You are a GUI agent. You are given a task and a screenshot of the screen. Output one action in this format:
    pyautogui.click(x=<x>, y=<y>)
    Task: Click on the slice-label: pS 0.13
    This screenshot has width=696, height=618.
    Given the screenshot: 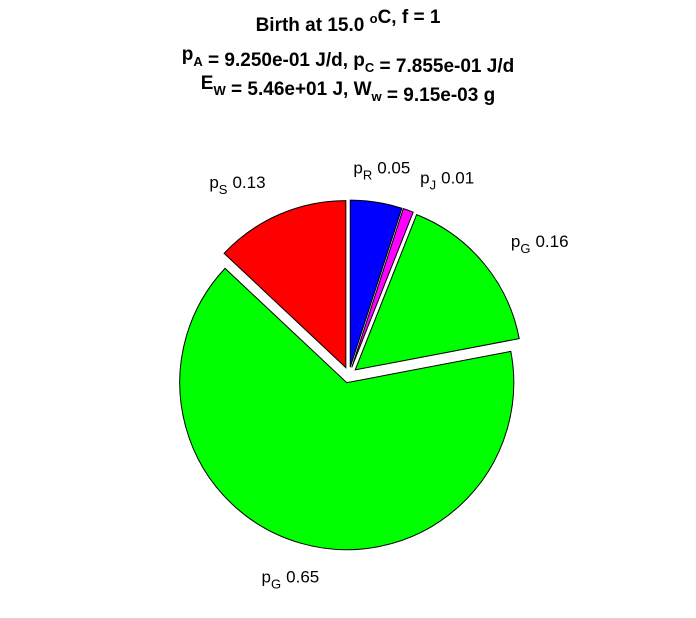 What is the action you would take?
    pyautogui.click(x=237, y=185)
    